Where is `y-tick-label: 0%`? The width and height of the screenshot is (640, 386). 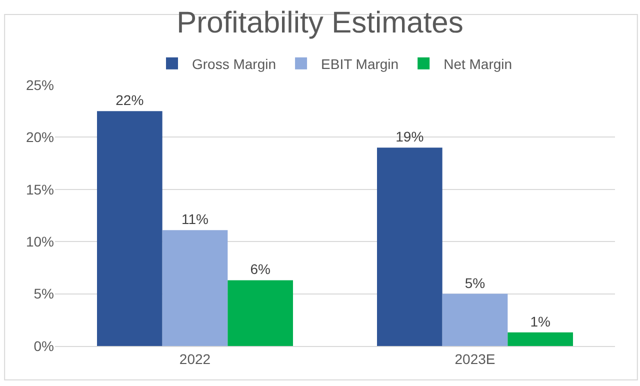 y-tick-label: 0% is located at coordinates (44, 346).